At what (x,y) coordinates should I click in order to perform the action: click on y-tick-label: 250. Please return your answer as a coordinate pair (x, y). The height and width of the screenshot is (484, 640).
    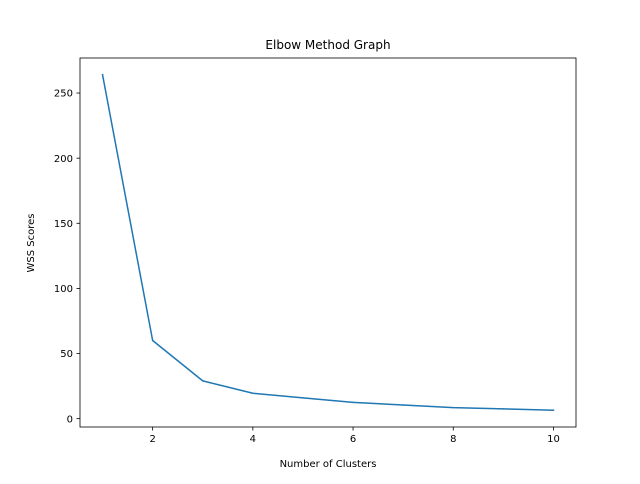
    Looking at the image, I should click on (63, 94).